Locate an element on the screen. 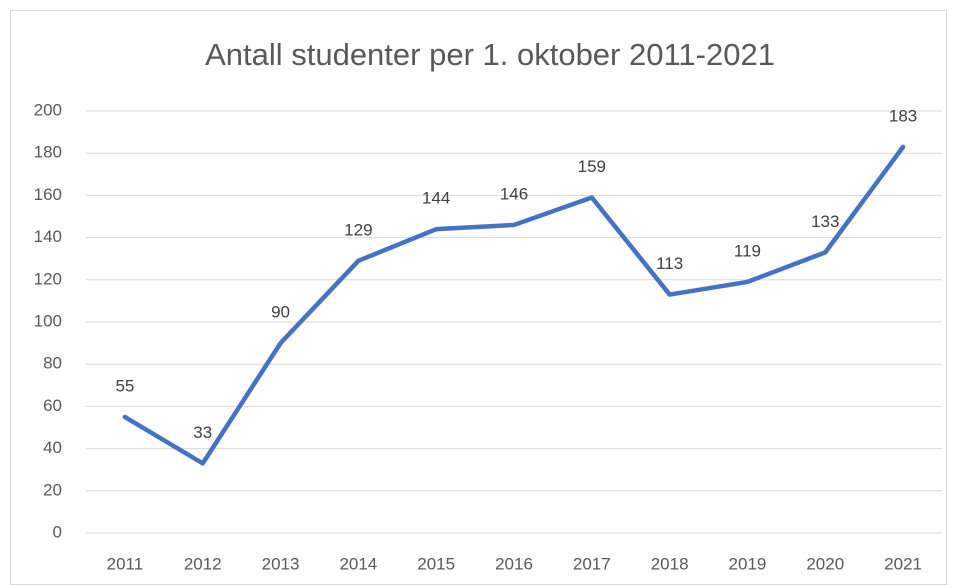 The height and width of the screenshot is (585, 957). data-label: 133 is located at coordinates (825, 221).